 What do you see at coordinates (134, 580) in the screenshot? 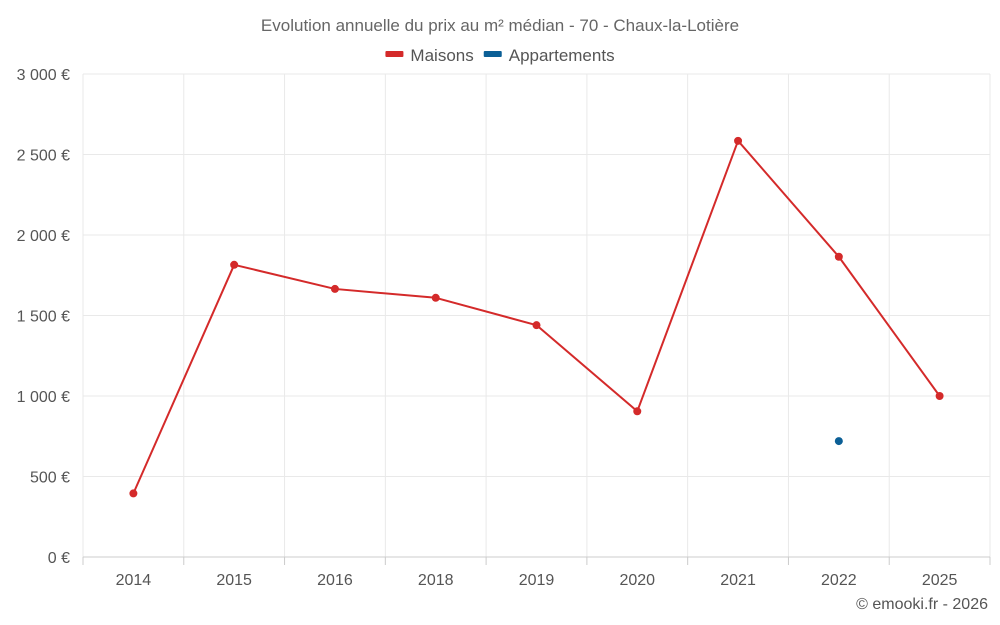
I see `x-tick-label: 2014` at bounding box center [134, 580].